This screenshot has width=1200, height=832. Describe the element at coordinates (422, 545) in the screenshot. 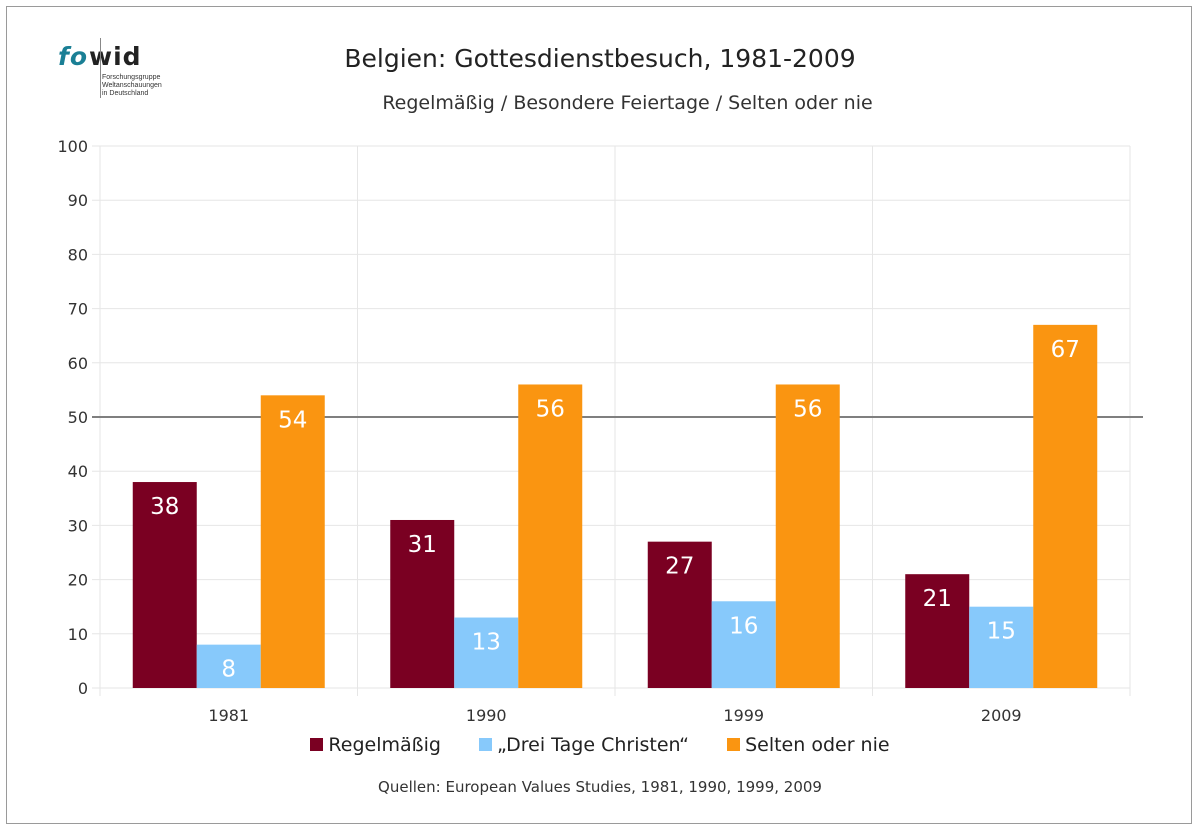

I see `data-label: 31` at that location.